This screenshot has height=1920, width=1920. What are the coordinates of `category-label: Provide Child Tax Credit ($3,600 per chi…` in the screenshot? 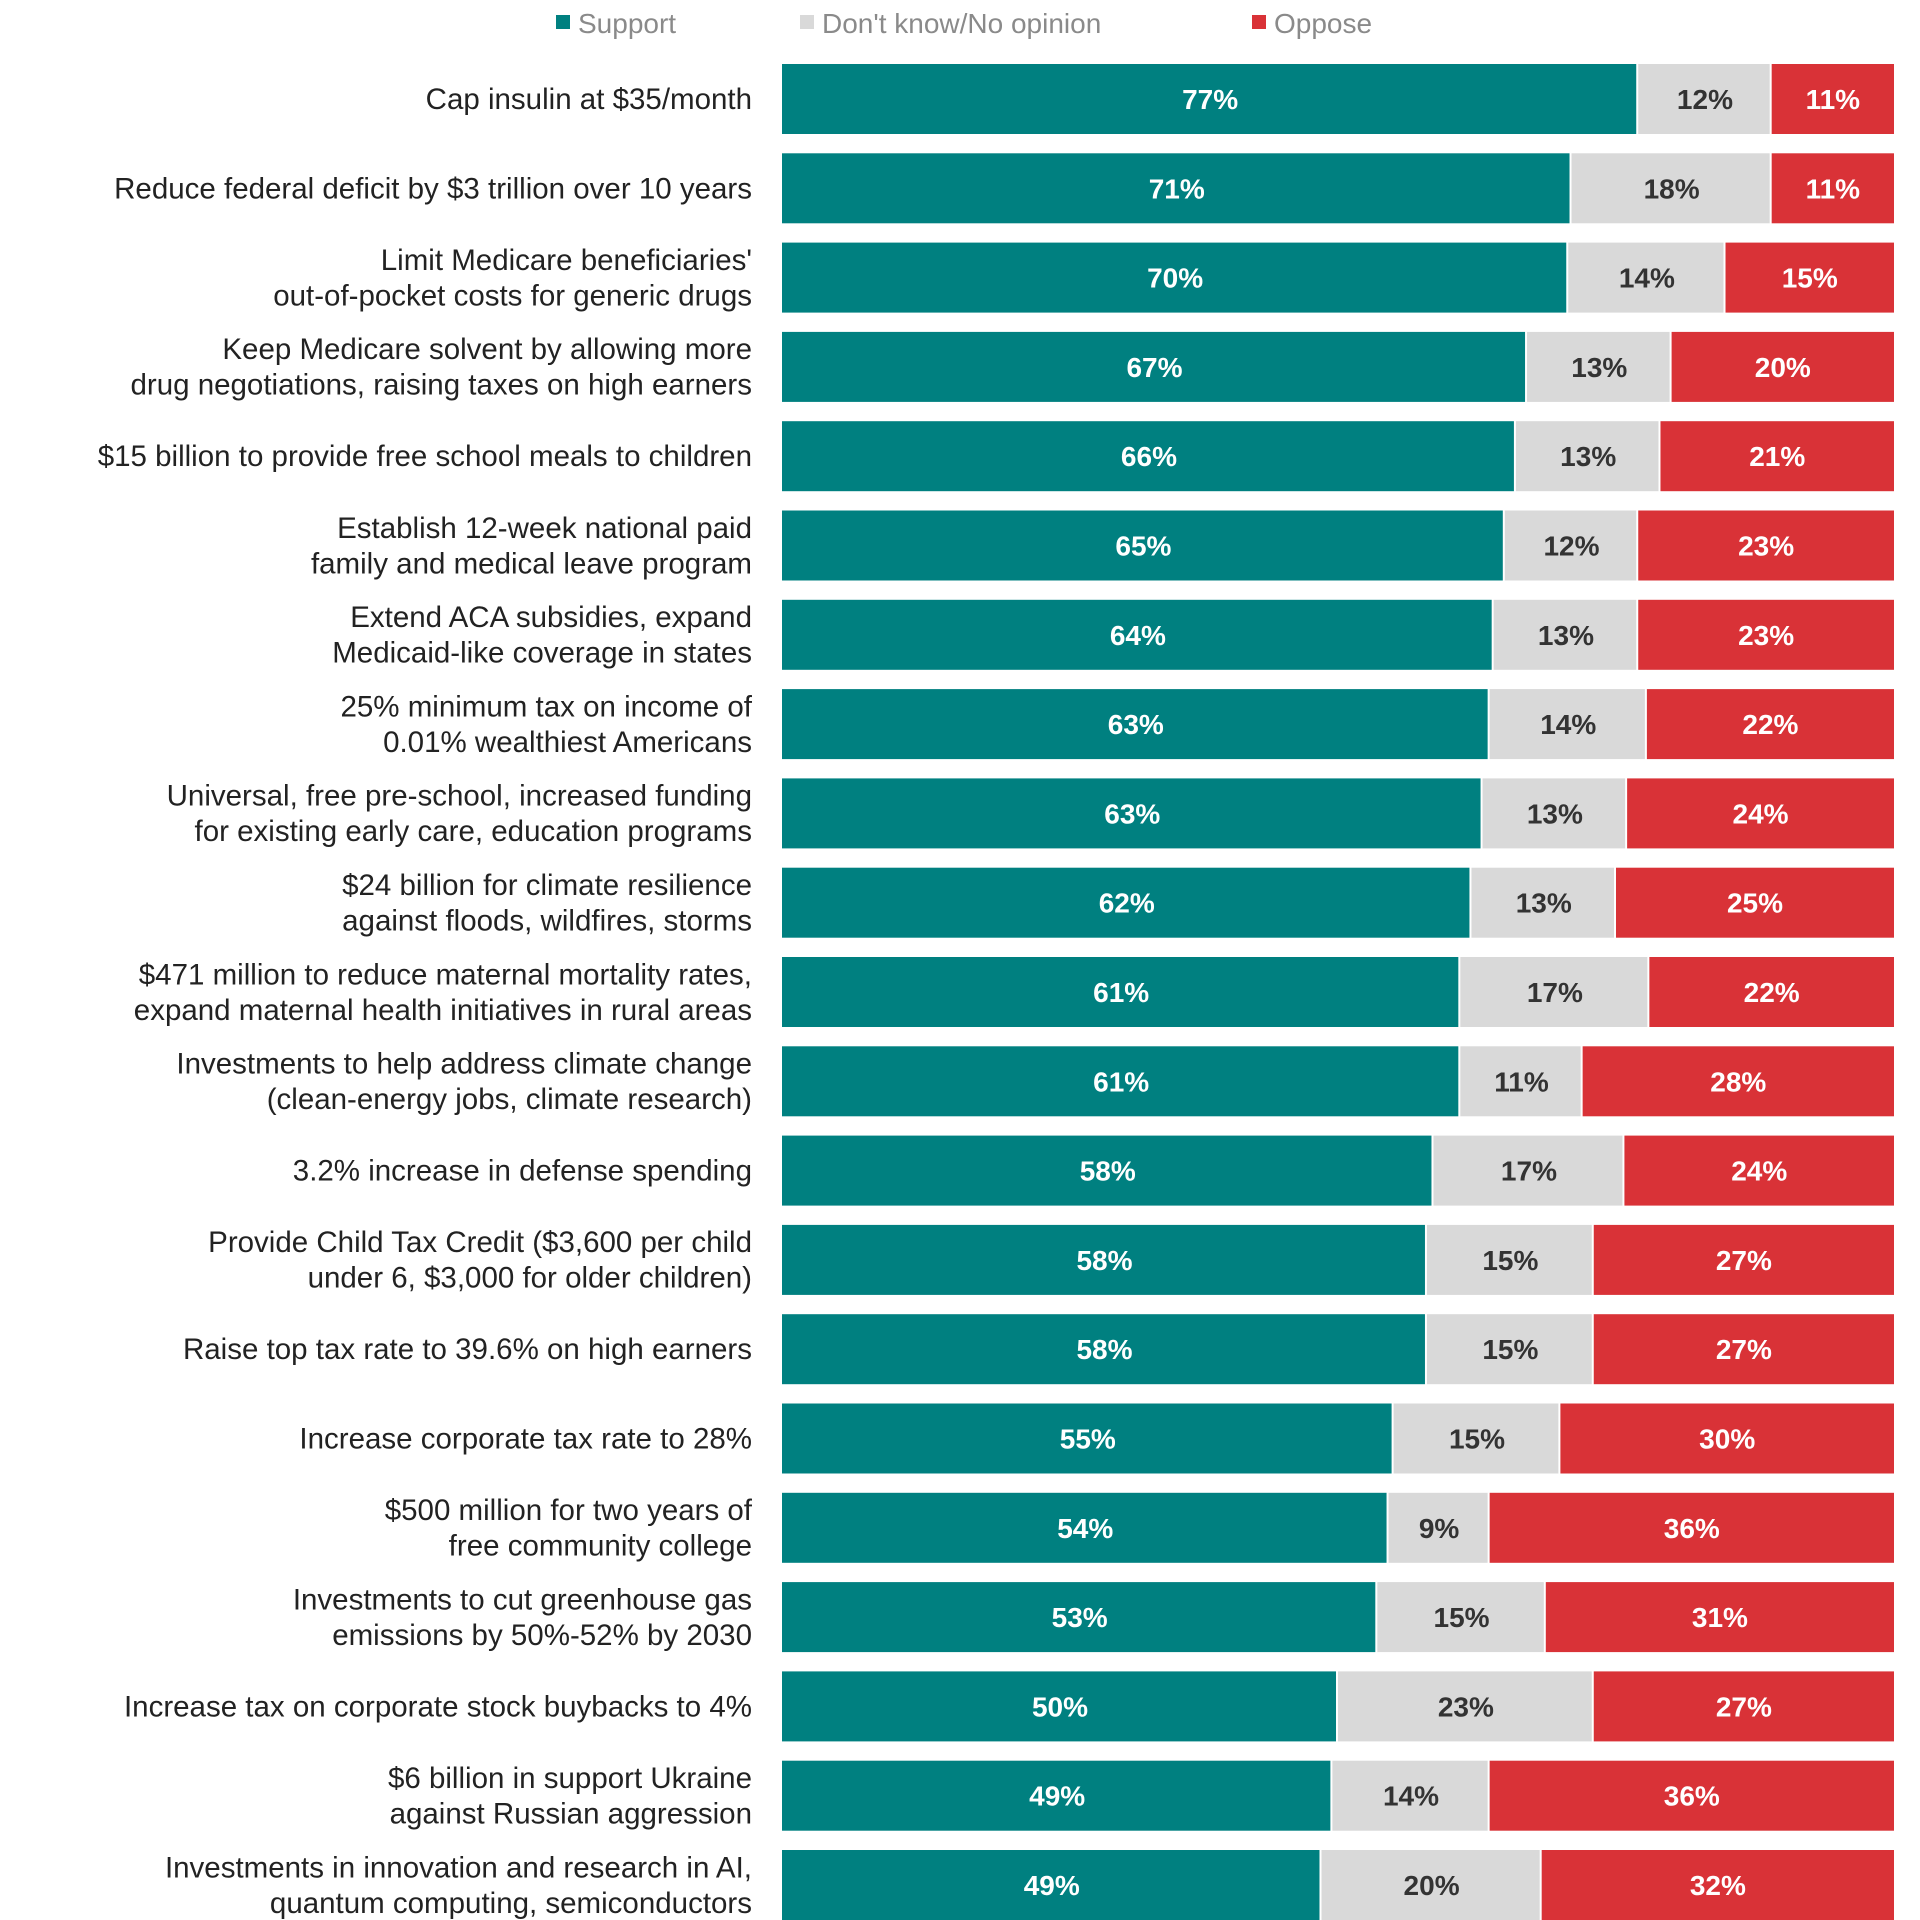 It's located at (480, 1260).